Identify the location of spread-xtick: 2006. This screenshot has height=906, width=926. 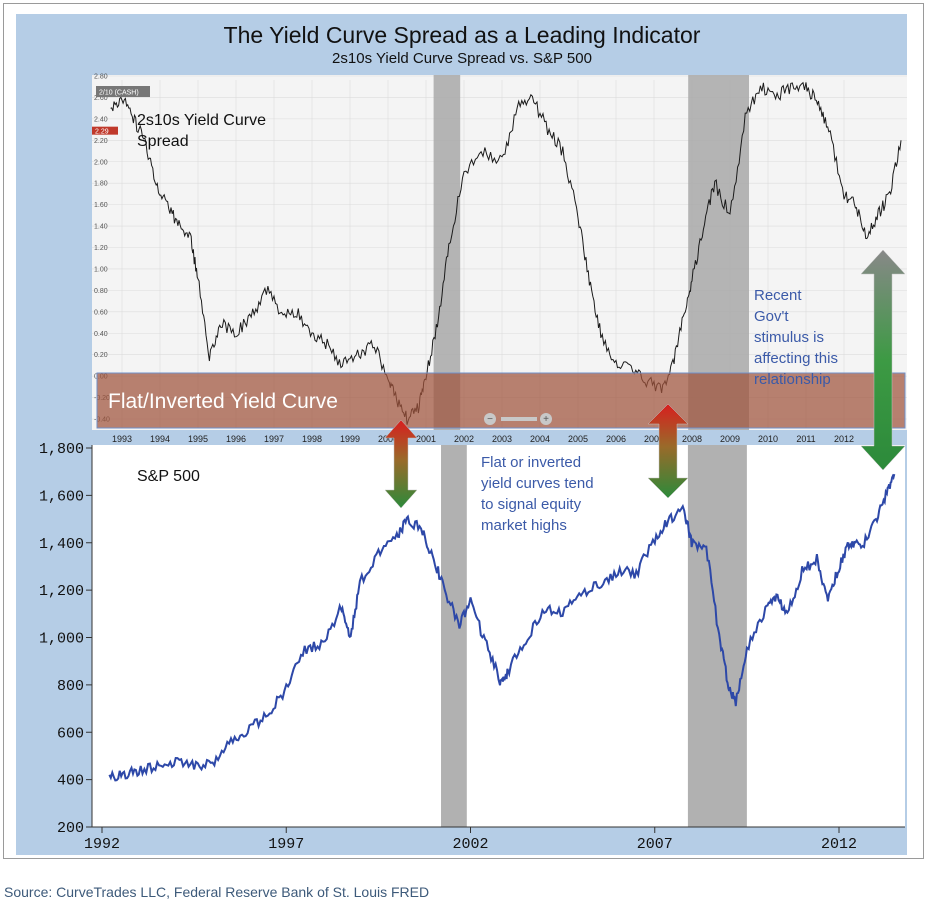
(616, 439).